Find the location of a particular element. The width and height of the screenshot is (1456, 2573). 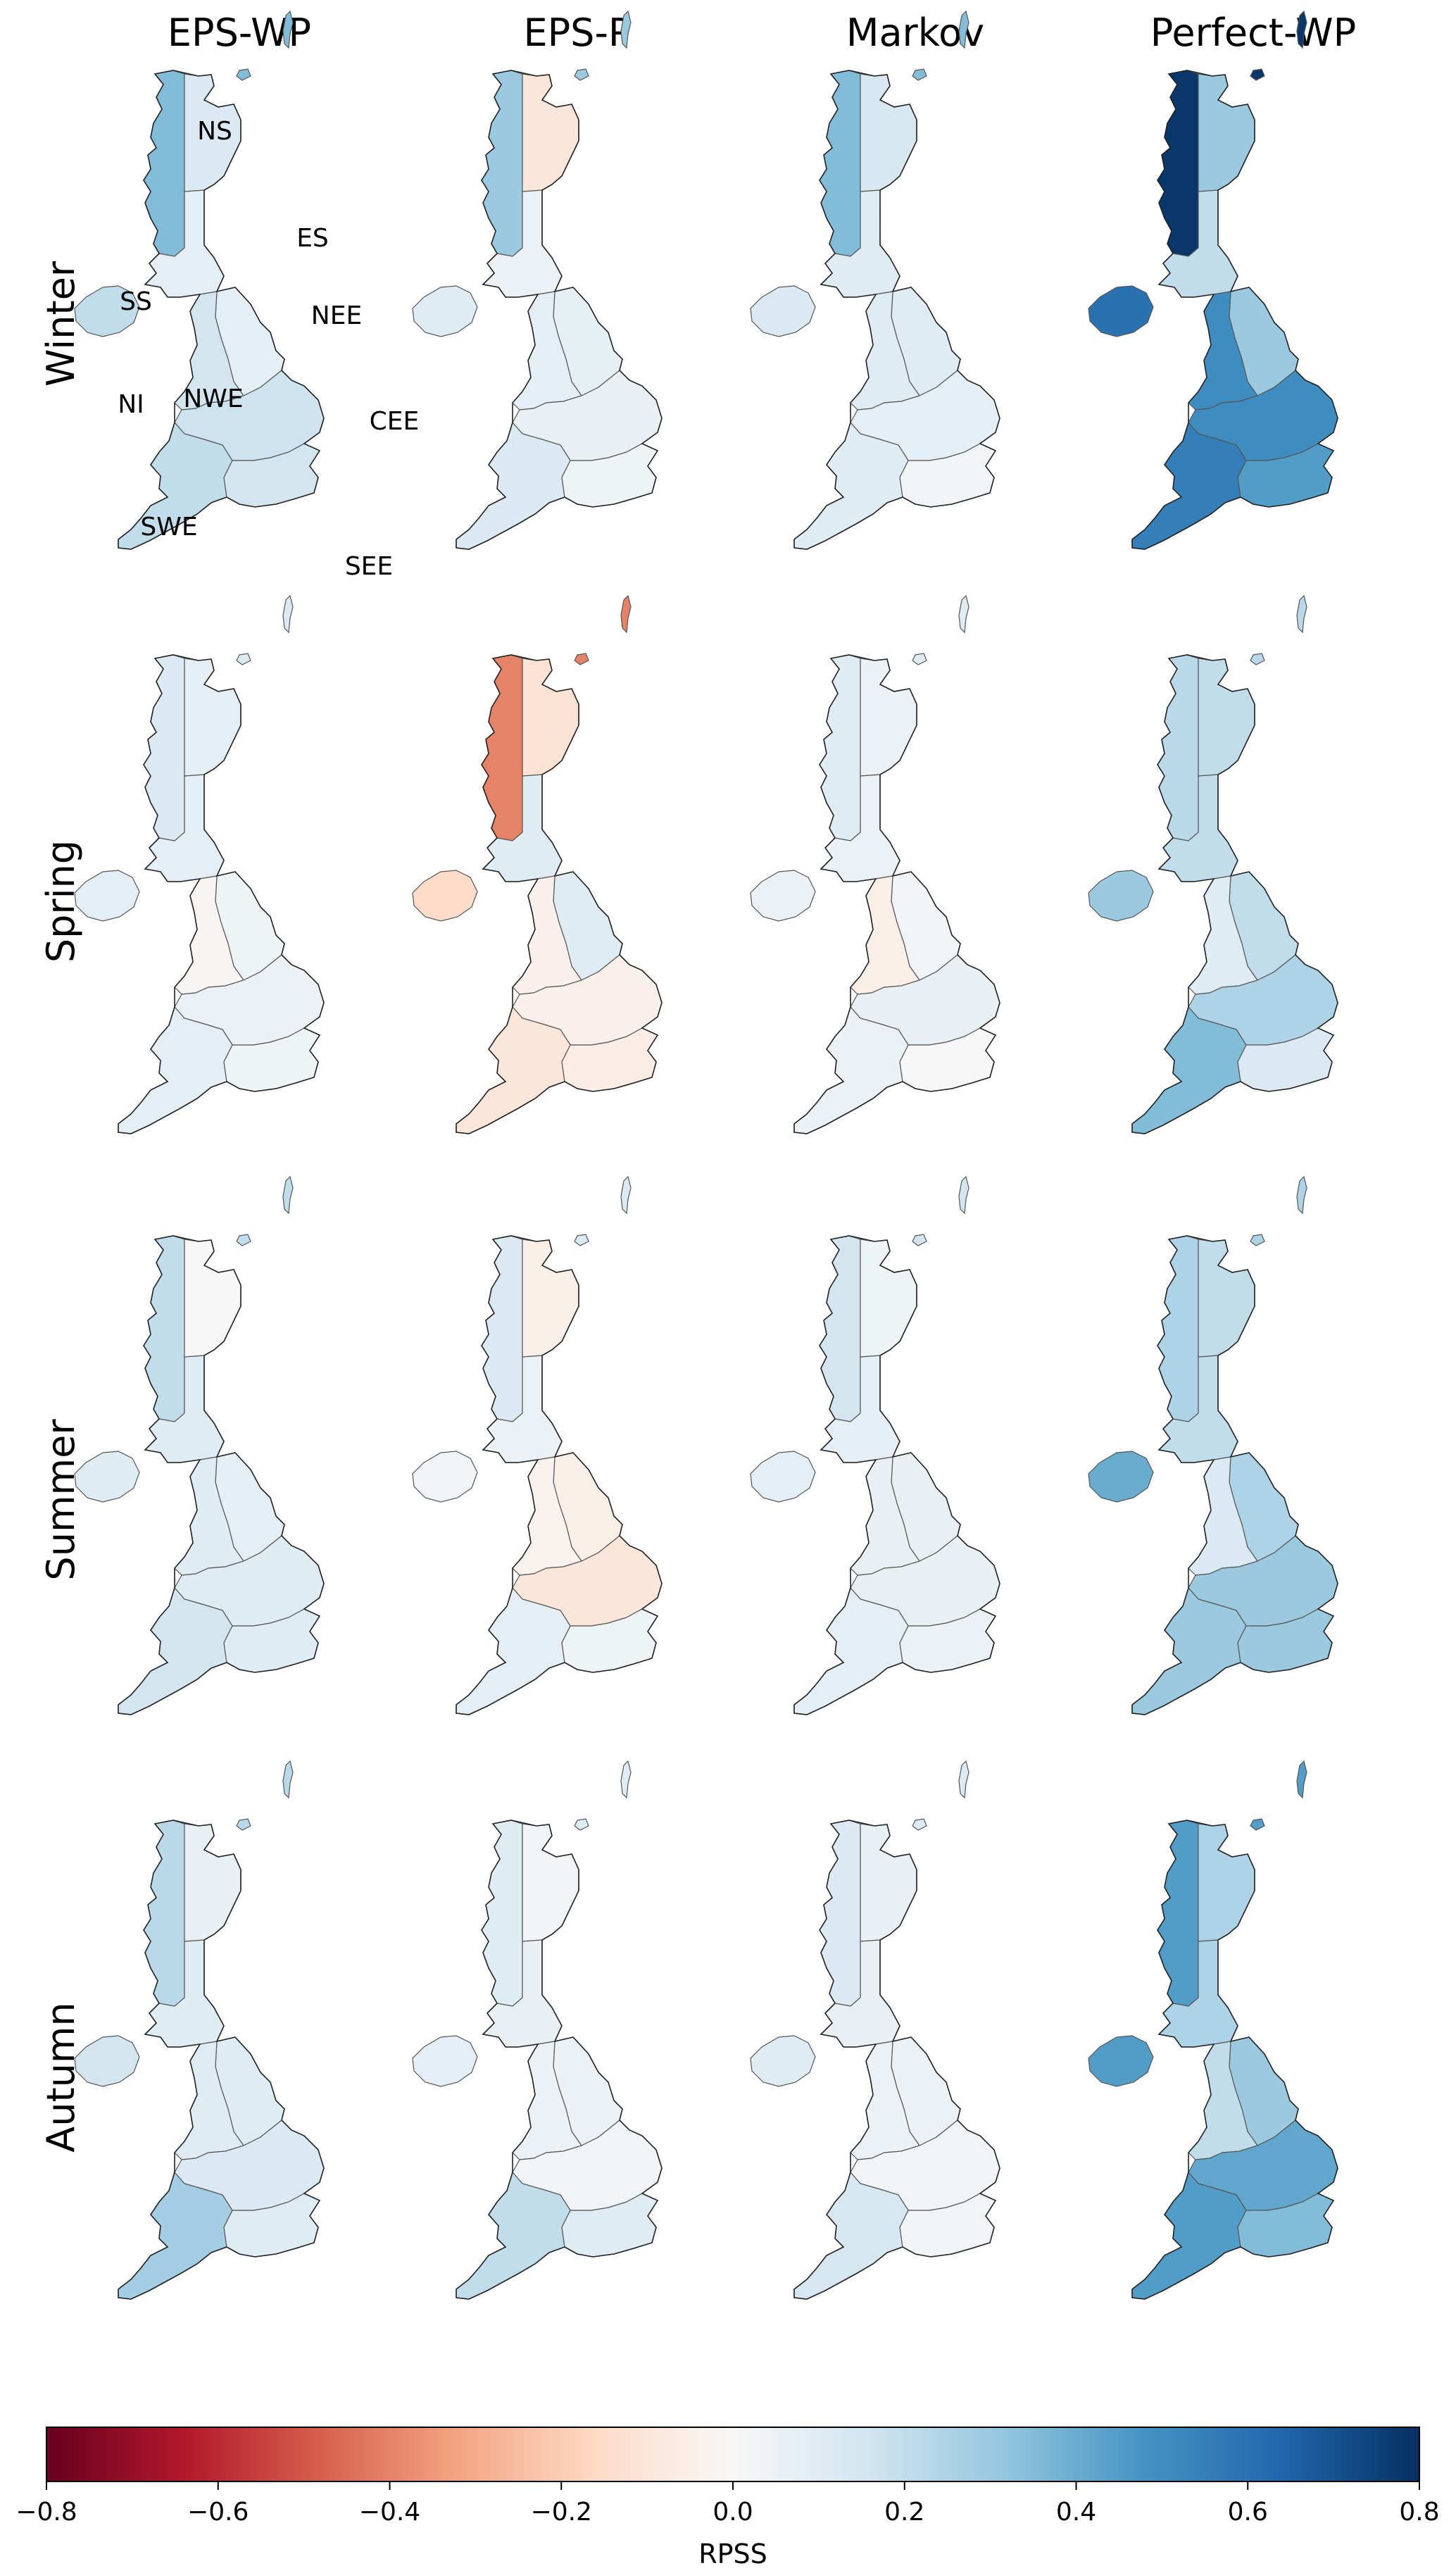

map-panel-winter-eps-wp is located at coordinates (199, 280).